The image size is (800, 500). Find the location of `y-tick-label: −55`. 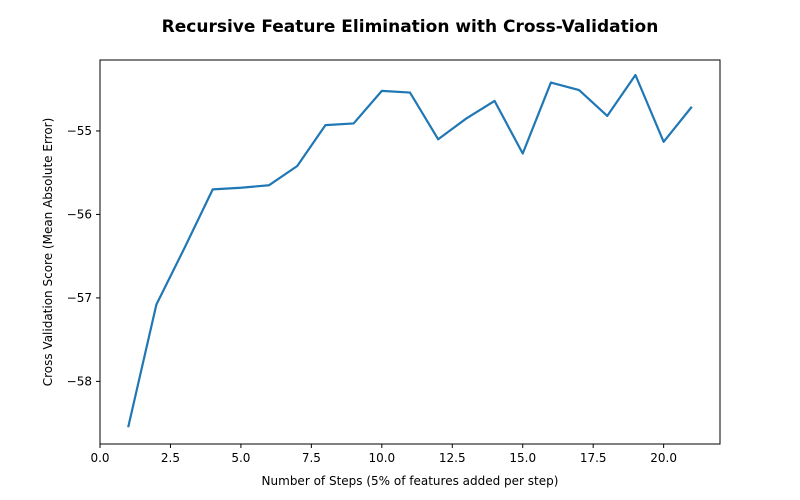

y-tick-label: −55 is located at coordinates (79, 131).